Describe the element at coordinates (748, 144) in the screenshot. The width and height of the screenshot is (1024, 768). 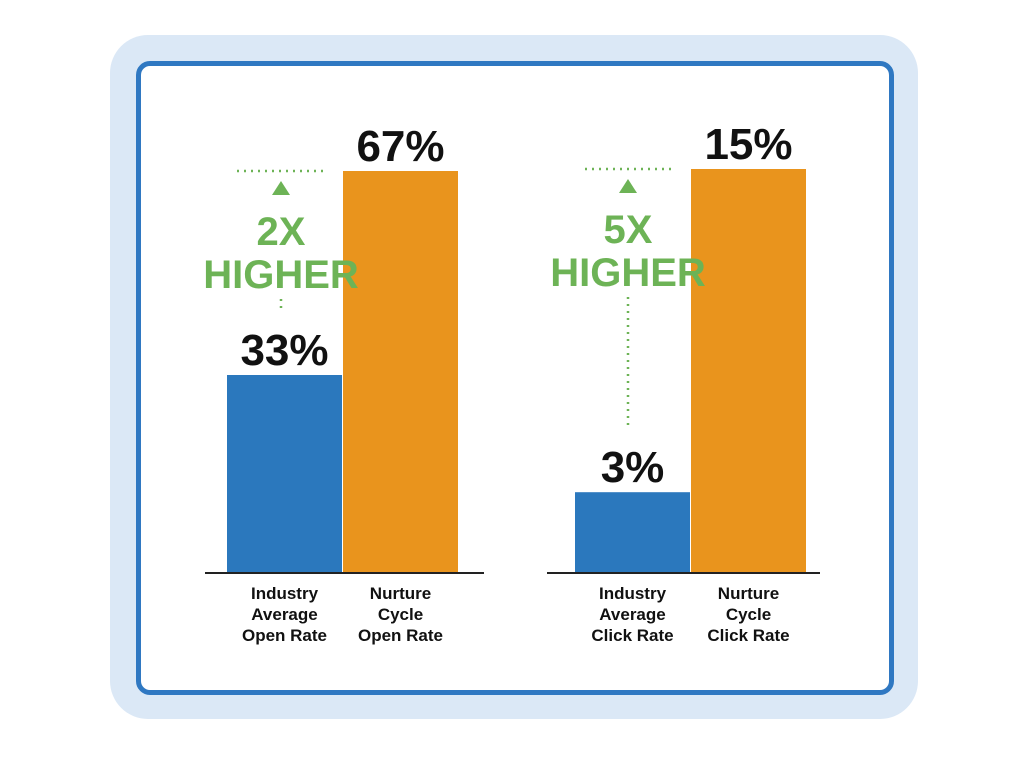
I see `value-label-nurture-chart-2: 15%` at that location.